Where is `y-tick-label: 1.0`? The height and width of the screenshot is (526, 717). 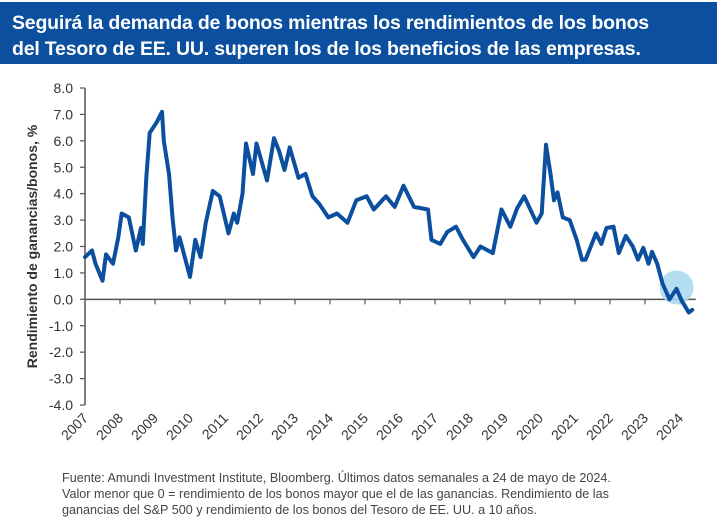
y-tick-label: 1.0 is located at coordinates (64, 273).